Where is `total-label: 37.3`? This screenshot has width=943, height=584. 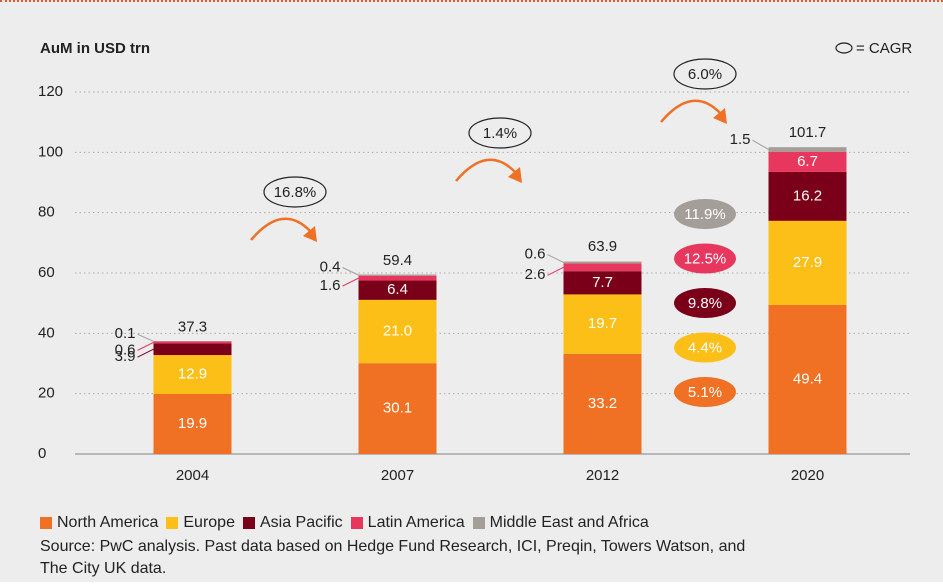 total-label: 37.3 is located at coordinates (192, 326).